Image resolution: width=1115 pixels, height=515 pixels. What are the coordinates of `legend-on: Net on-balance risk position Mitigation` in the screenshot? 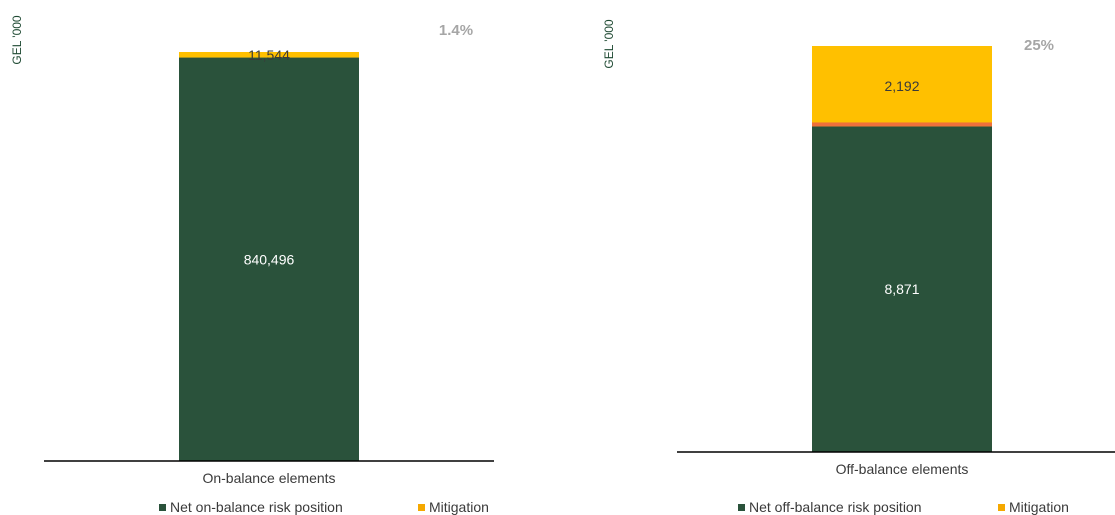 It's located at (324, 507).